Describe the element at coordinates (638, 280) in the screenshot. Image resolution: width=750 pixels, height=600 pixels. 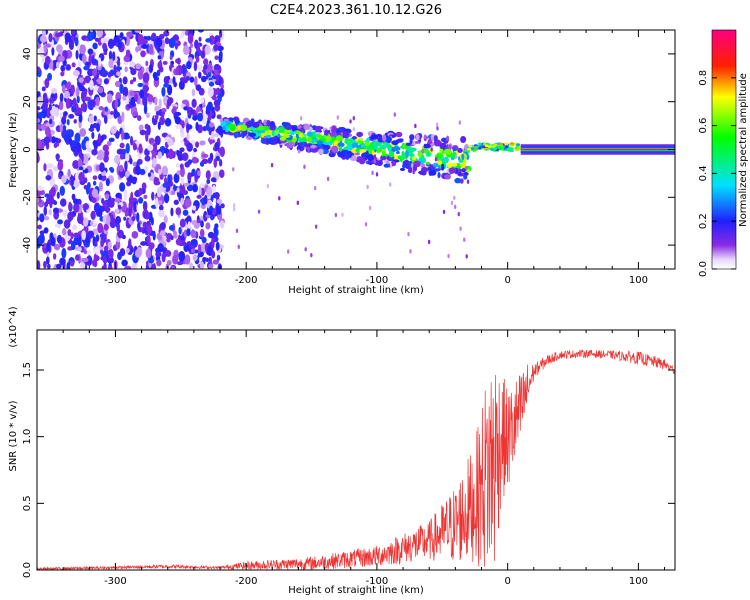
I see `x-tick-label: 100` at that location.